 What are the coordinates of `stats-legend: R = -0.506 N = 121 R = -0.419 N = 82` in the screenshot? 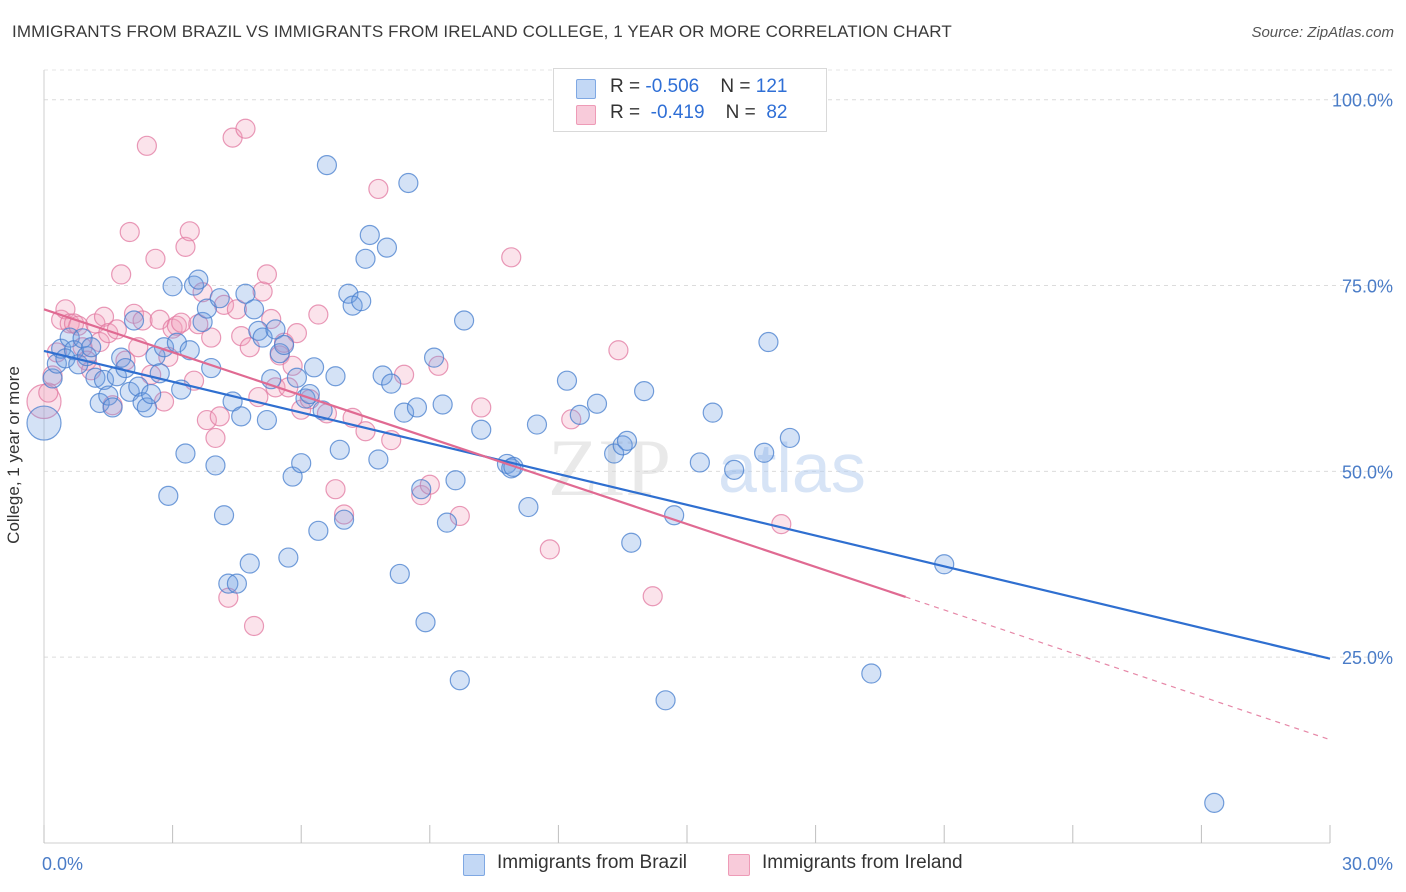 It's located at (690, 100).